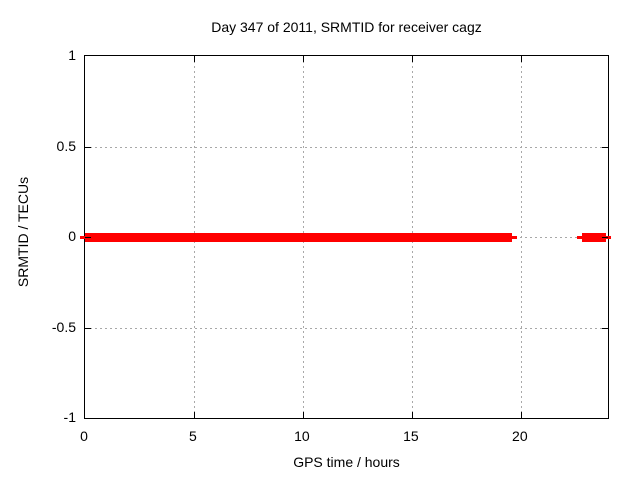 This screenshot has height=480, width=640. What do you see at coordinates (72, 236) in the screenshot?
I see `y-tick-label: 0` at bounding box center [72, 236].